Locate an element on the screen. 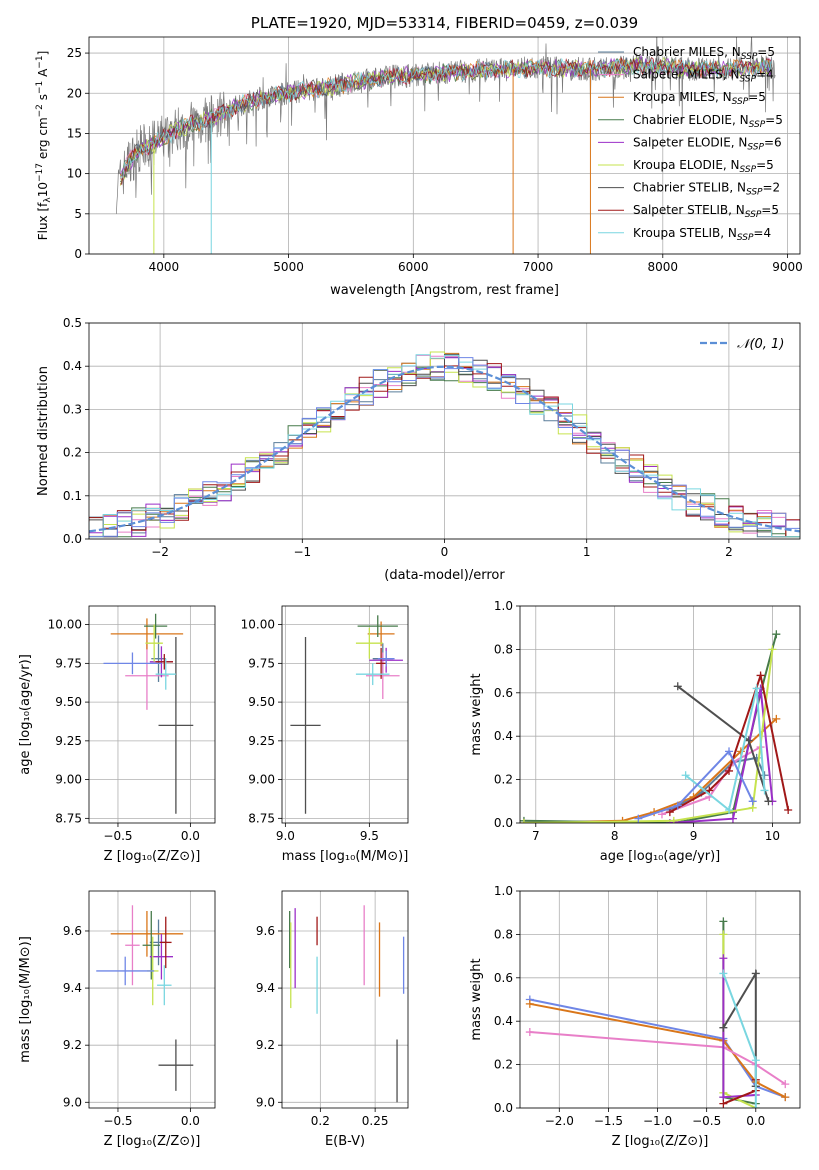 This screenshot has width=819, height=1170. x-tick-label: 9 is located at coordinates (694, 836).